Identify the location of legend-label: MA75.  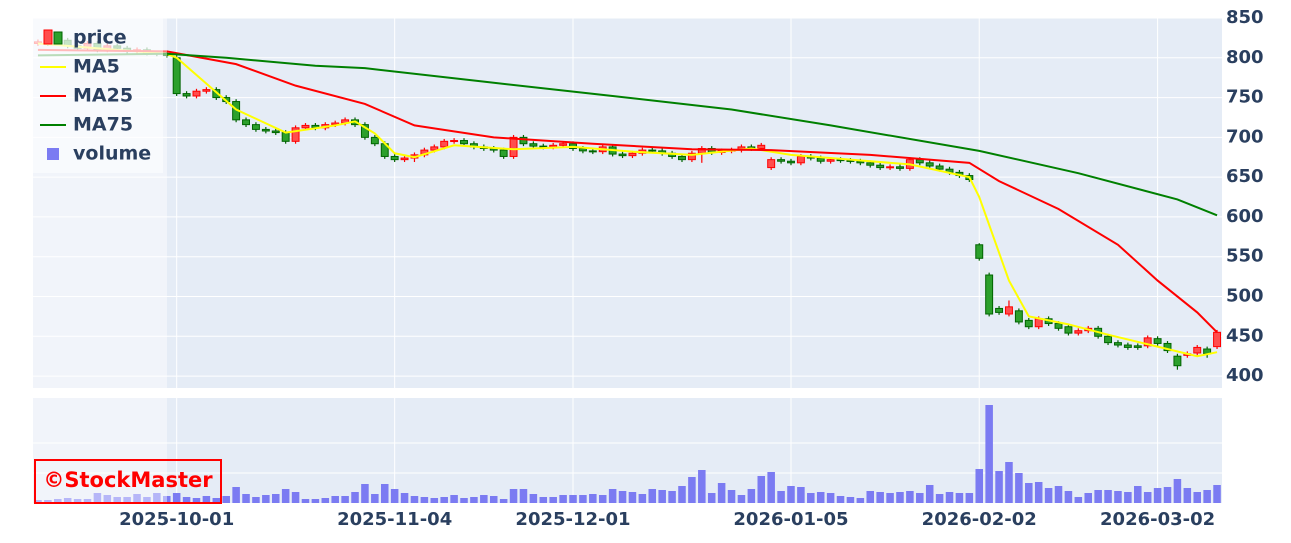
(103, 125).